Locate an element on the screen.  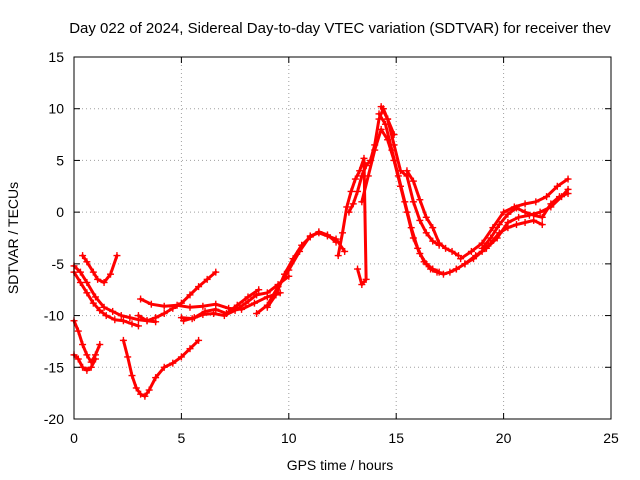
y-tick-label: -10 is located at coordinates (54, 316).